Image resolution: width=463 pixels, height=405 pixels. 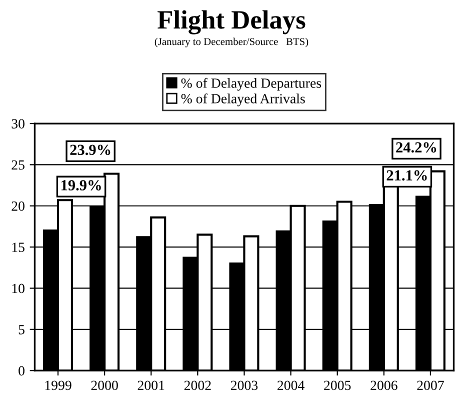 I want to click on y-tick-label: 15, so click(x=18, y=247).